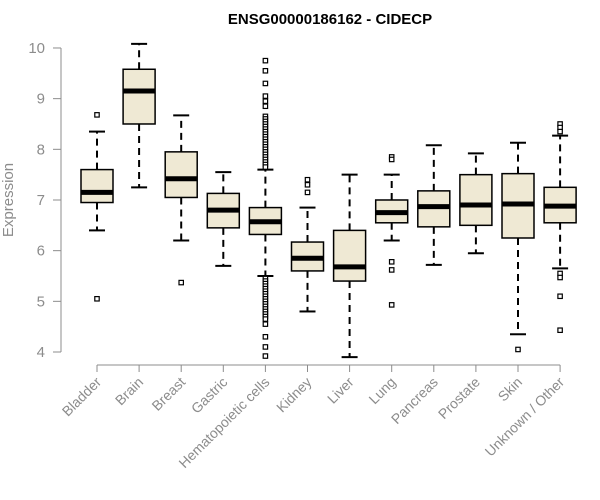 This screenshot has width=600, height=500. Describe the element at coordinates (294, 395) in the screenshot. I see `x-tick-label: Kidney` at that location.